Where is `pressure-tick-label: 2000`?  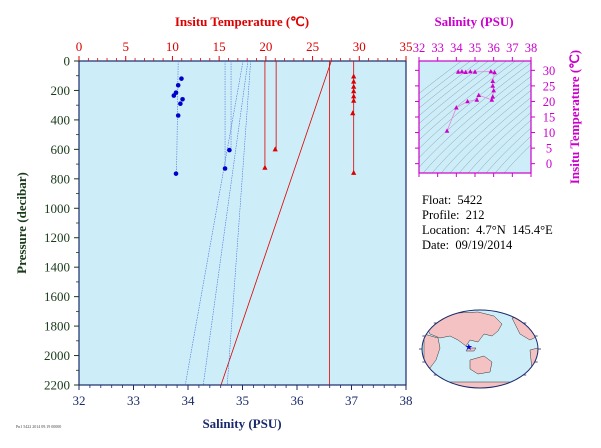 pressure-tick-label: 2000 is located at coordinates (57, 355).